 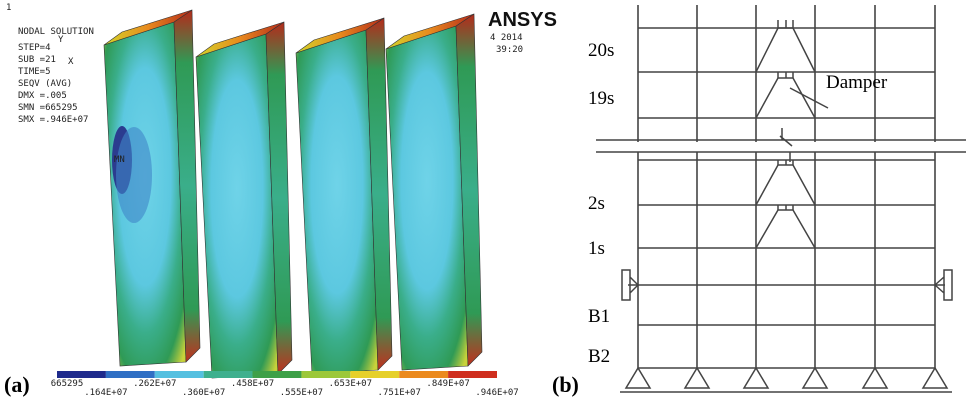 I want to click on info-line: STEP=4, so click(x=34, y=48).